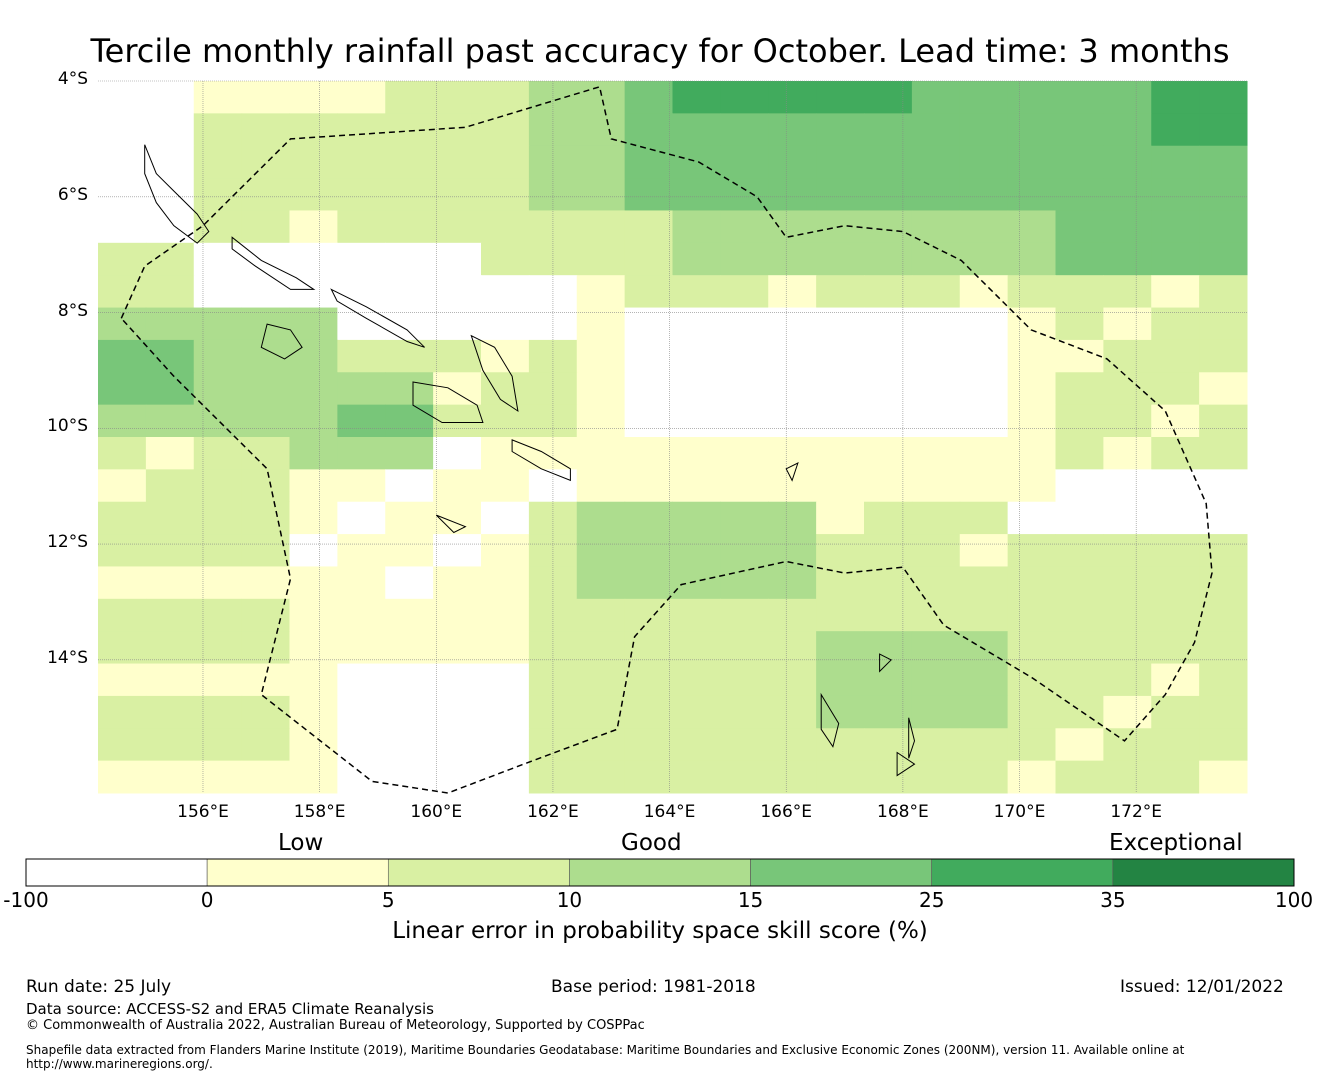  Describe the element at coordinates (669, 812) in the screenshot. I see `lon-tick-label: 164°E` at that location.